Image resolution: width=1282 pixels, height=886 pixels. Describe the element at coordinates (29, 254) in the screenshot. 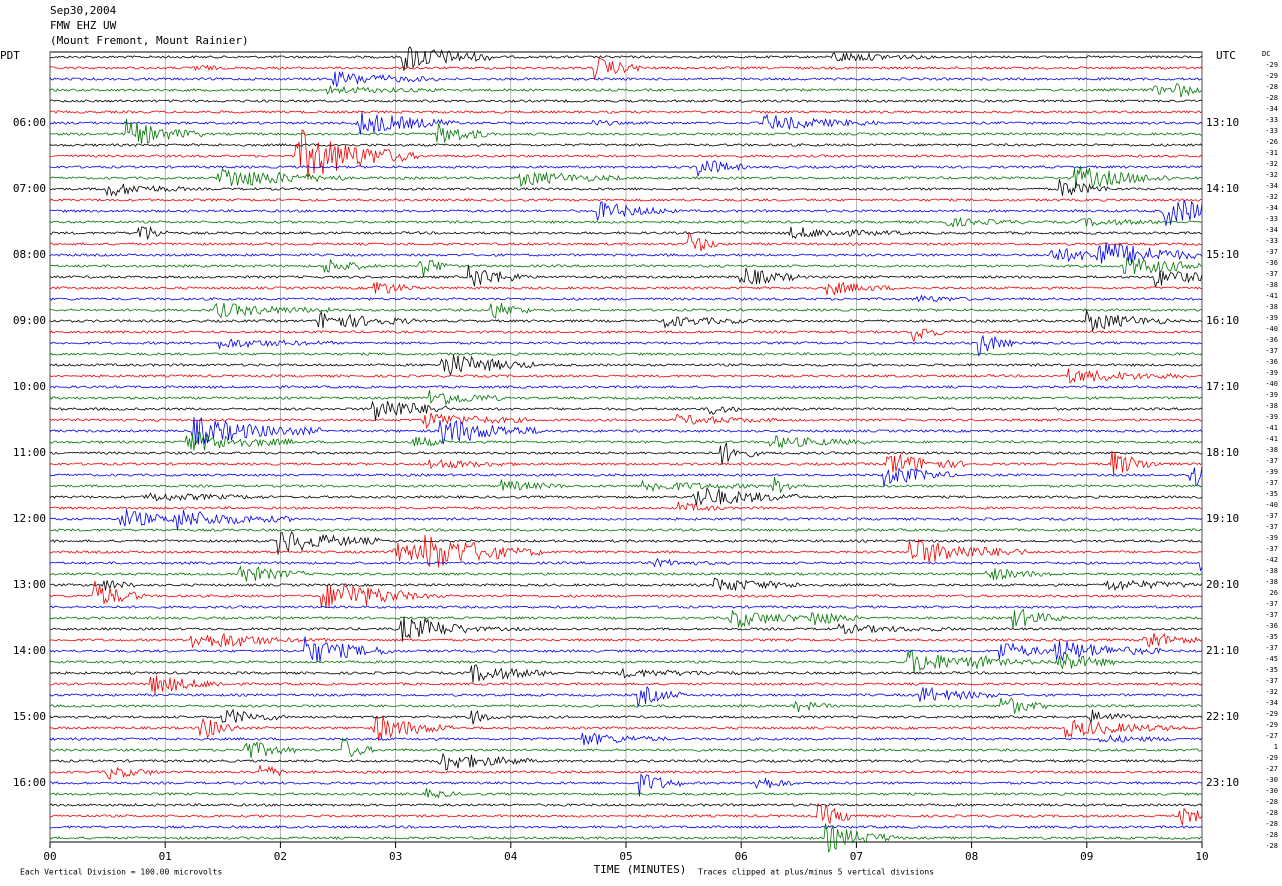

I see `pdt-label: 08:00` at that location.